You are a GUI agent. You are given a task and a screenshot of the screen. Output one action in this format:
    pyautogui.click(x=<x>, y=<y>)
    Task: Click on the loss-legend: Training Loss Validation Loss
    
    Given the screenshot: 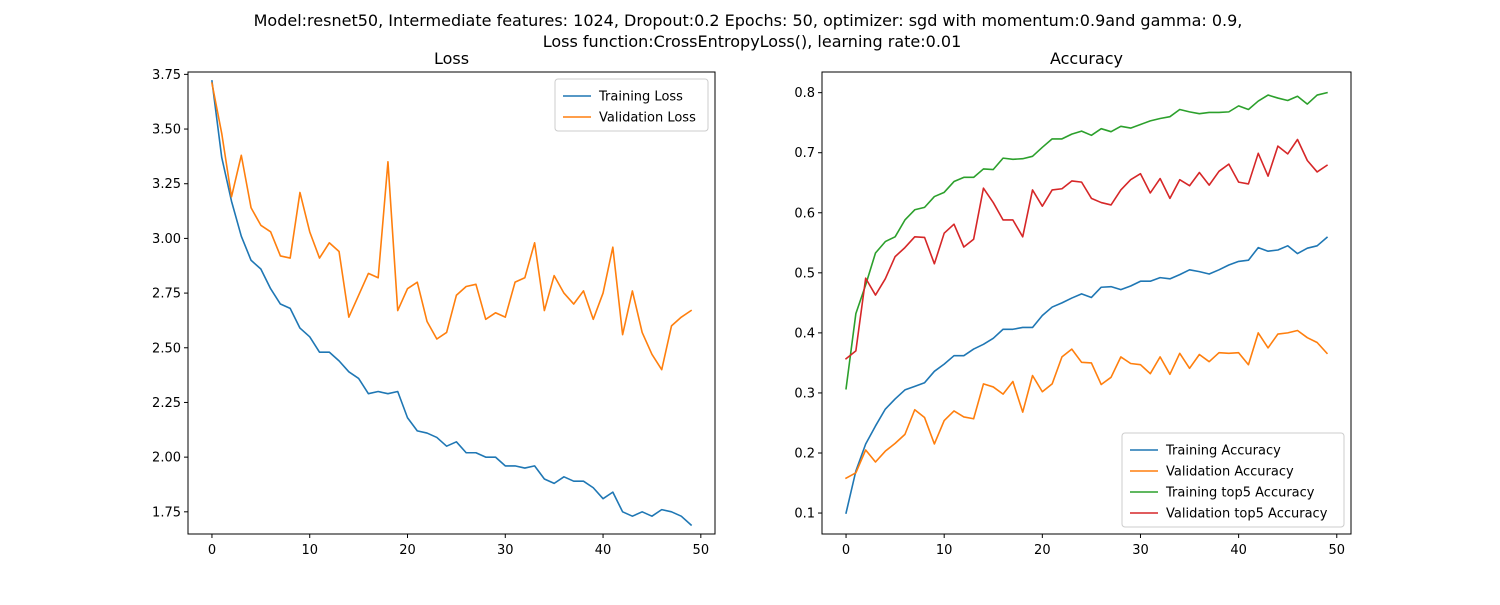 What is the action you would take?
    pyautogui.click(x=631, y=105)
    